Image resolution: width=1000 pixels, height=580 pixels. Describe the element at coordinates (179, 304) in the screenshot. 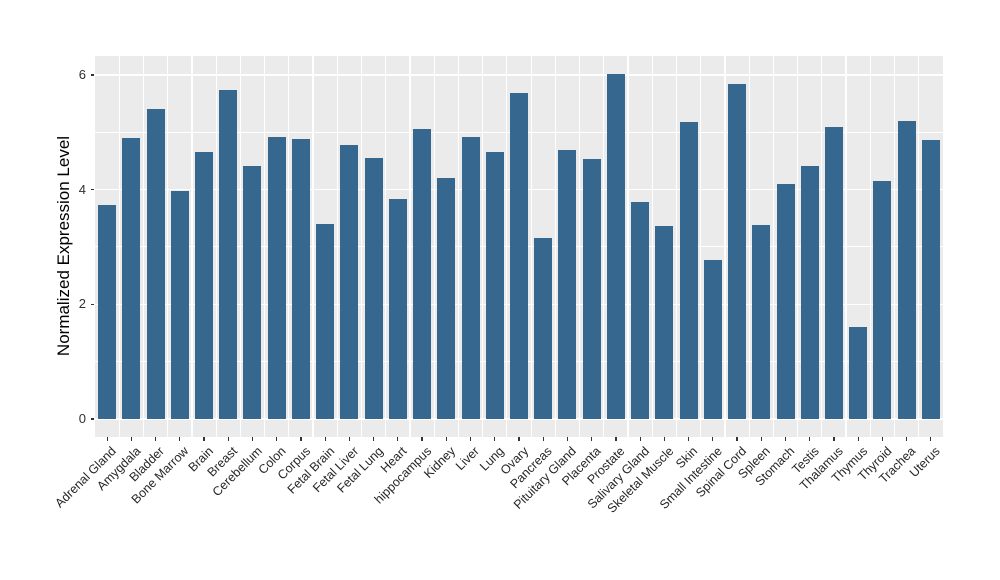

I see `bar-bone-marrow` at that location.